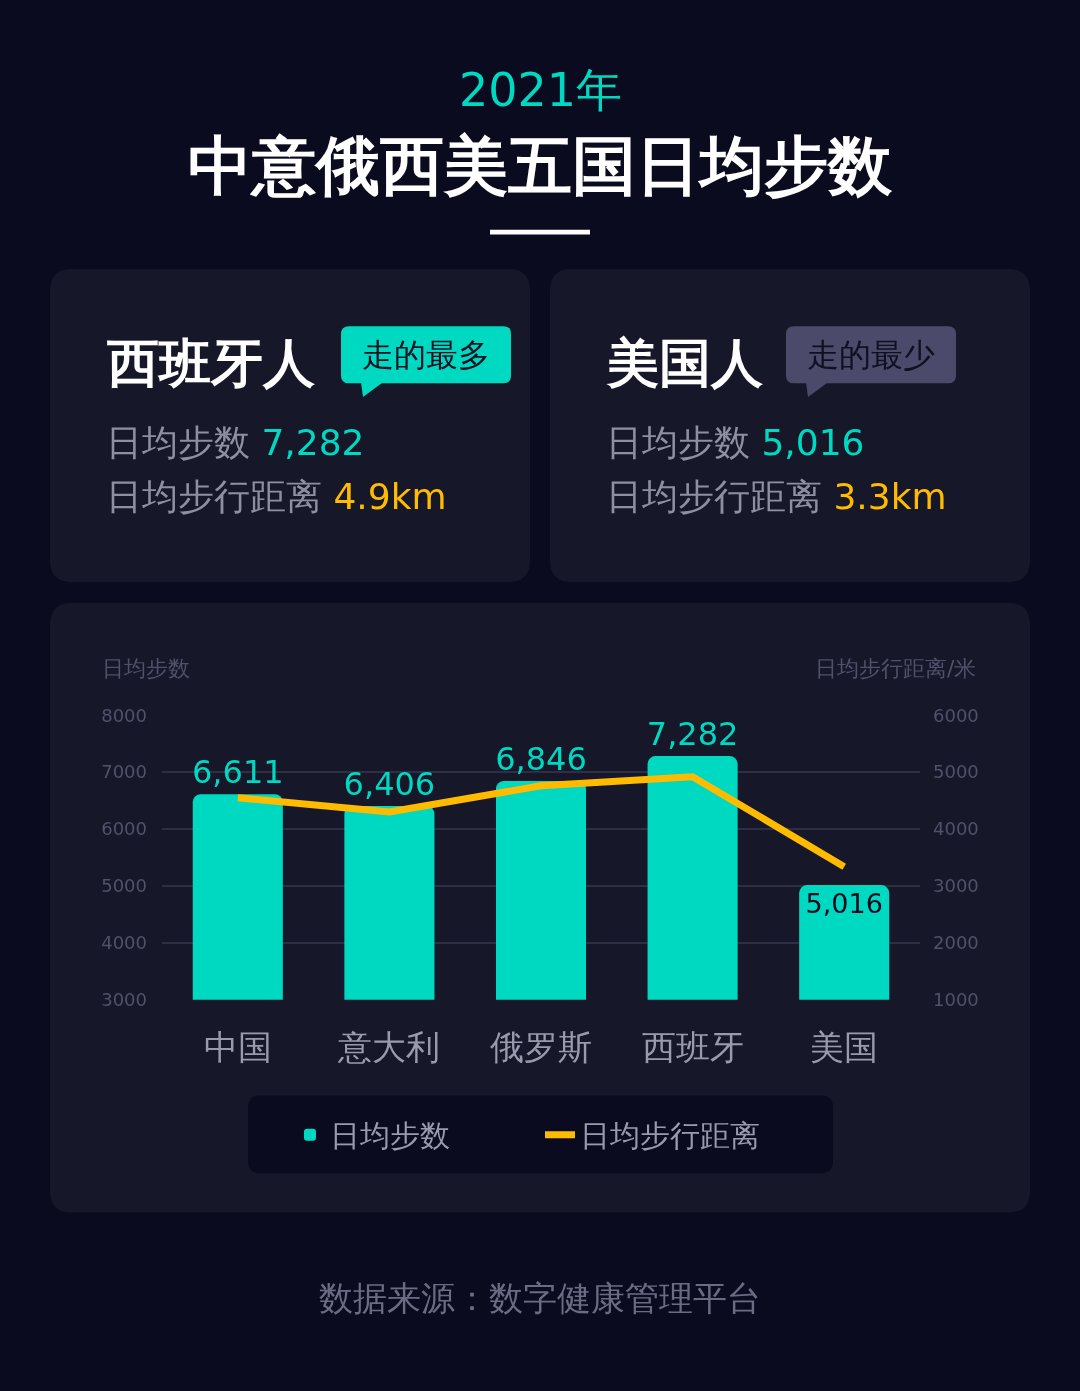 The height and width of the screenshot is (1391, 1080). Describe the element at coordinates (540, 1298) in the screenshot. I see `source-note: 数据来源：数字健康管理平台` at that location.